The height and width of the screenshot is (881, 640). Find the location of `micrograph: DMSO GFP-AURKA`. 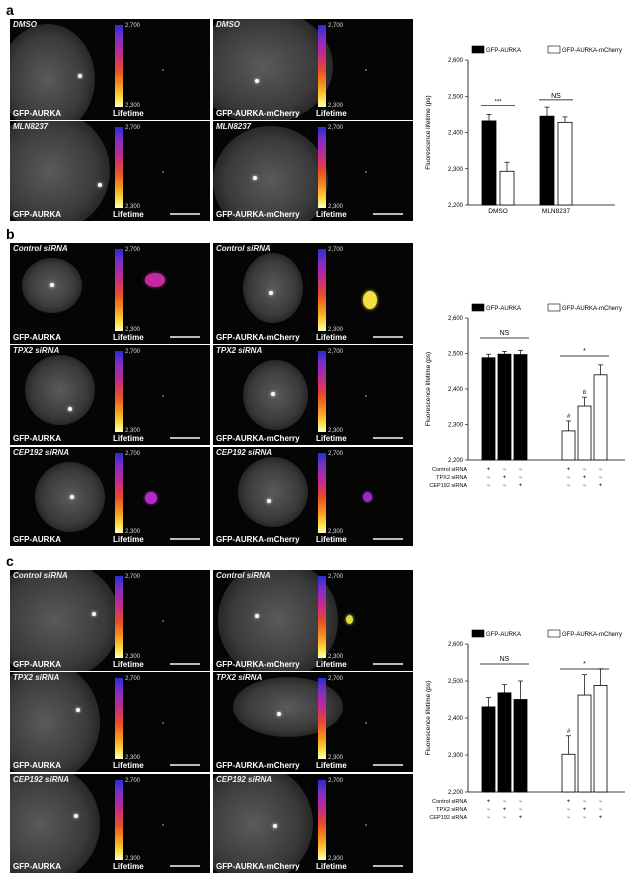

micrograph: DMSO GFP-AURKA is located at coordinates (60, 69).